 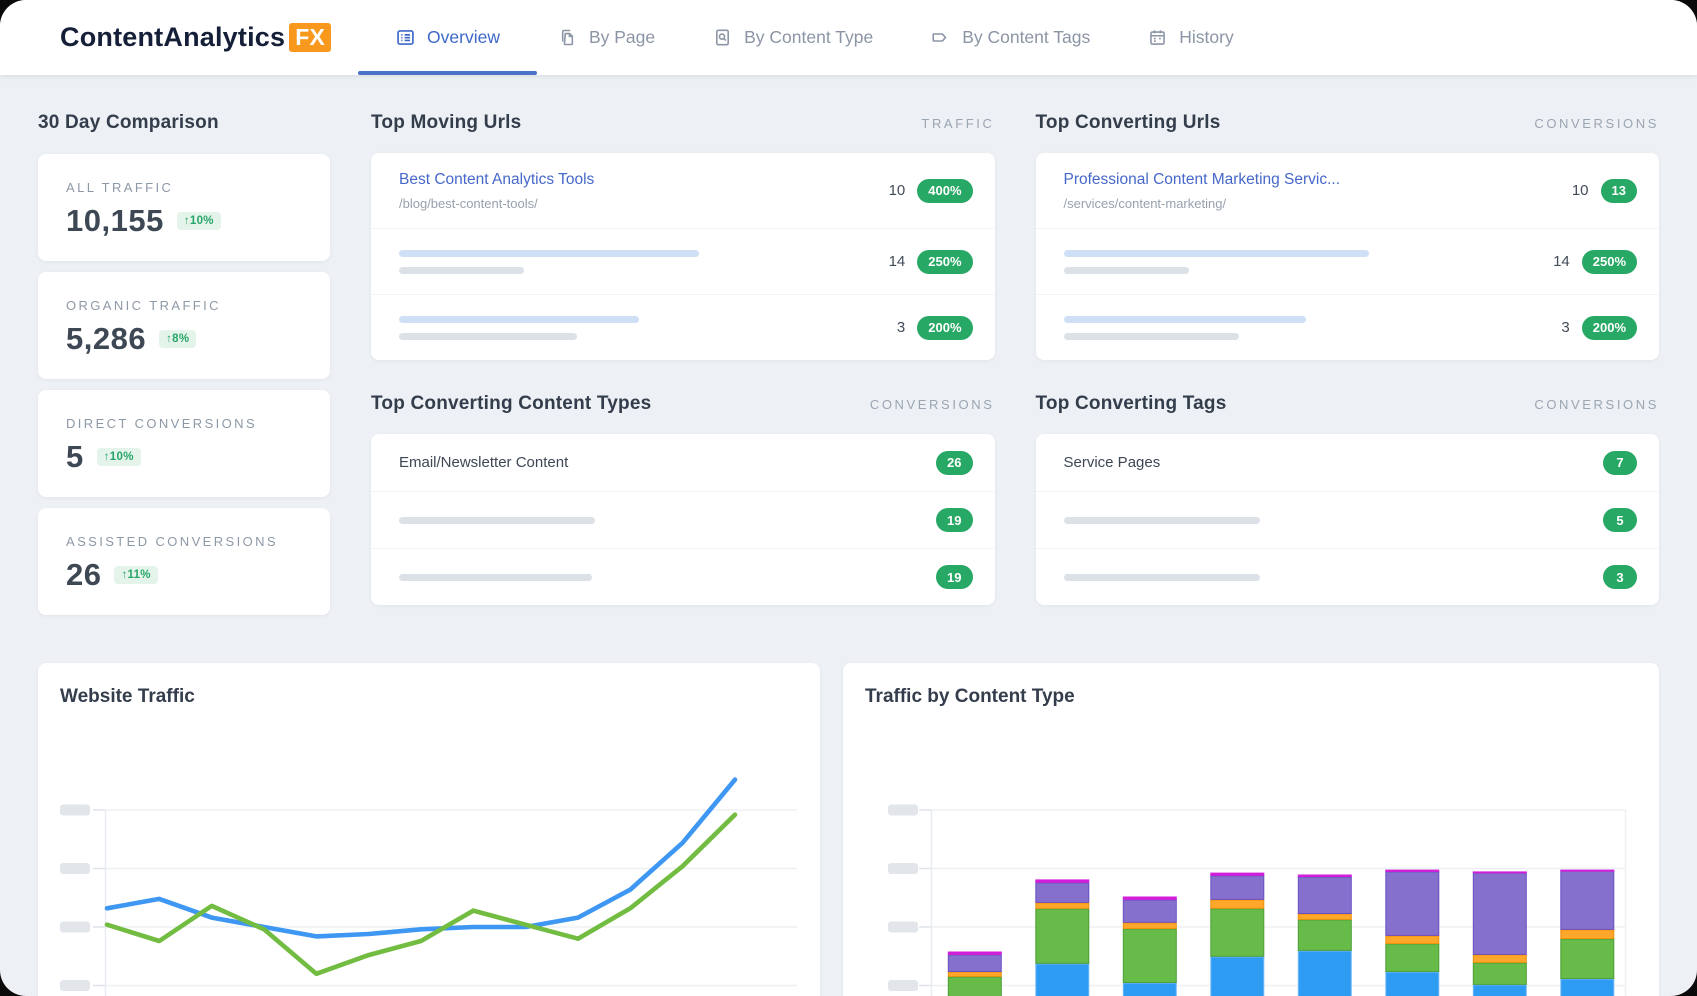 I want to click on panel-card-top-converting-content-types: Email/Newsletter Content 26 19 19, so click(x=683, y=519).